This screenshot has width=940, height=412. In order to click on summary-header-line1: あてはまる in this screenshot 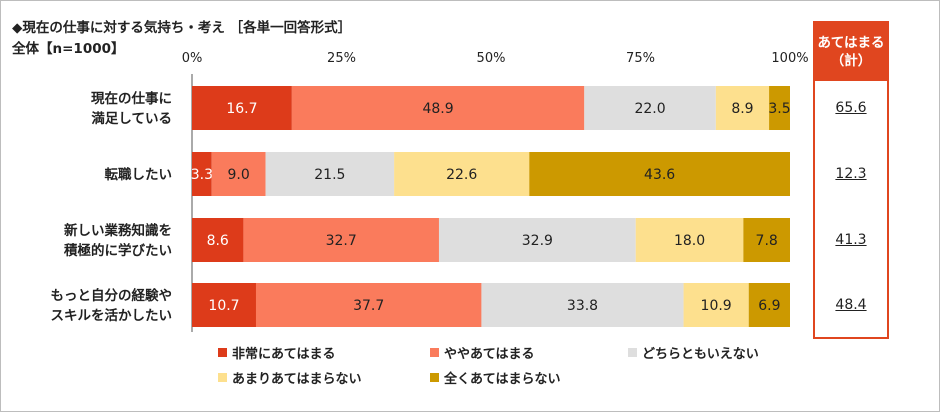, I will do `click(851, 43)`.